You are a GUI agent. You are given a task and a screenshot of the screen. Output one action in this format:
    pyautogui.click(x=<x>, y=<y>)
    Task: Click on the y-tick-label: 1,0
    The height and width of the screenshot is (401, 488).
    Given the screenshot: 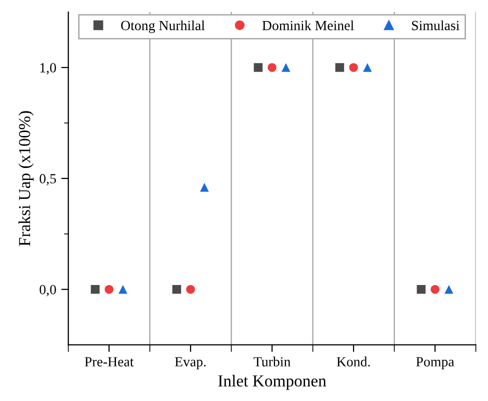 What is the action you would take?
    pyautogui.click(x=48, y=68)
    